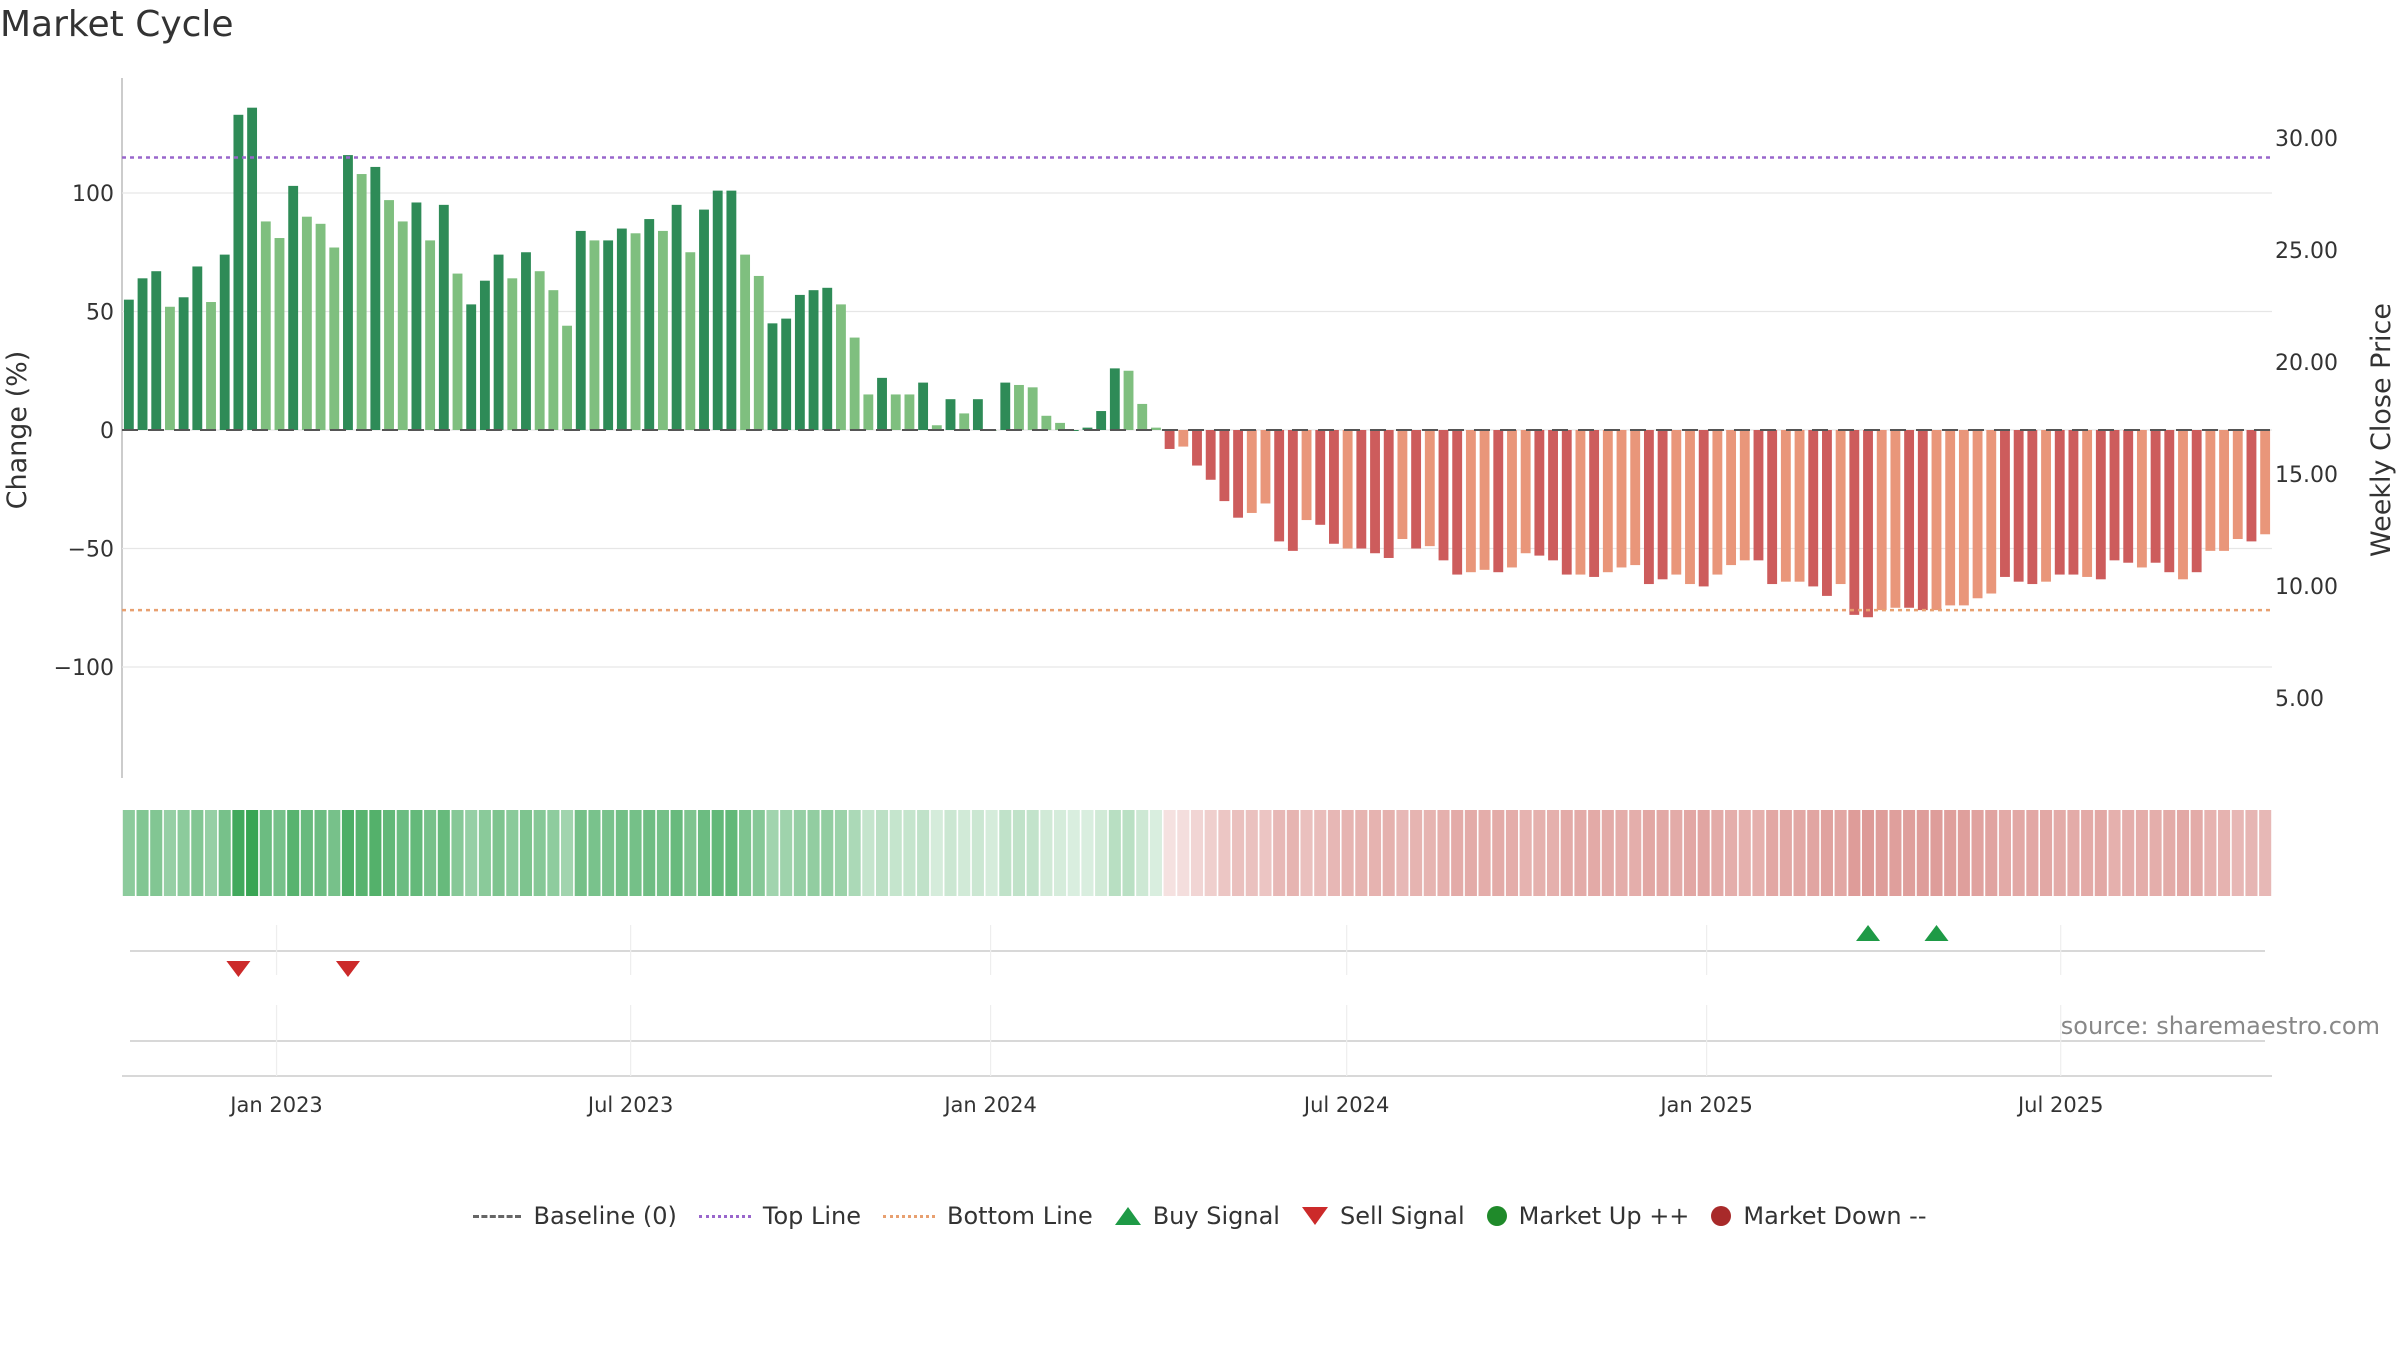 The height and width of the screenshot is (1350, 2400). What do you see at coordinates (629, 1105) in the screenshot?
I see `x-tick-label: Jul 2023` at bounding box center [629, 1105].